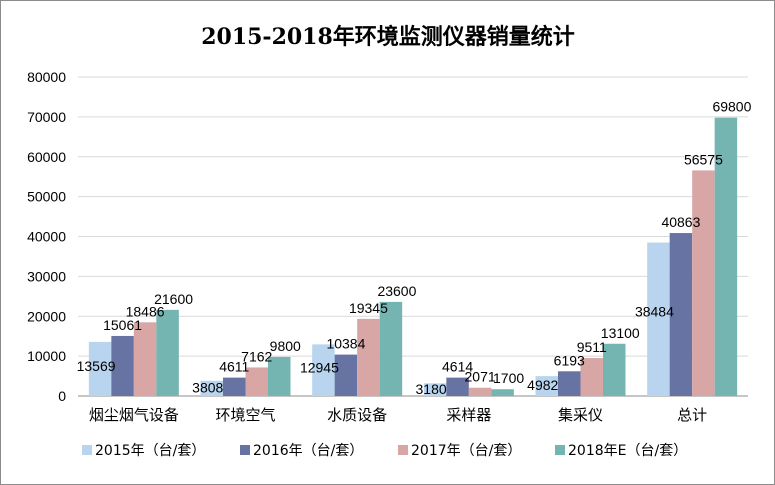 The image size is (775, 485). I want to click on data-label: 3180, so click(431, 389).